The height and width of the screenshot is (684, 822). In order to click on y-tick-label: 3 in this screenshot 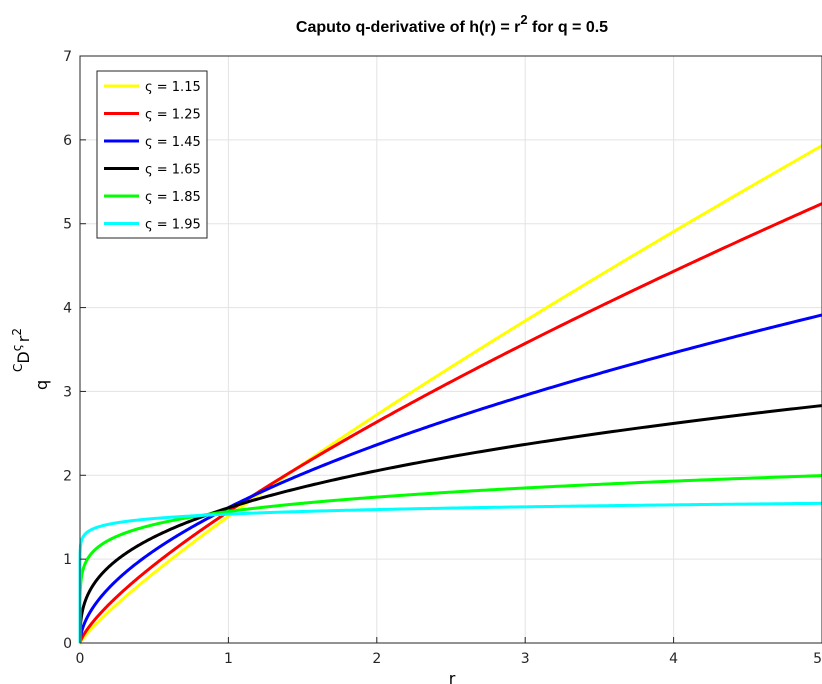, I will do `click(67, 392)`.